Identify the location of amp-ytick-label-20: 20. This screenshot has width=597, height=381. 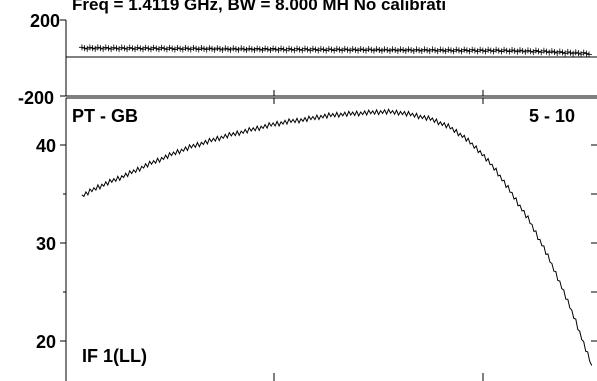
(46, 342).